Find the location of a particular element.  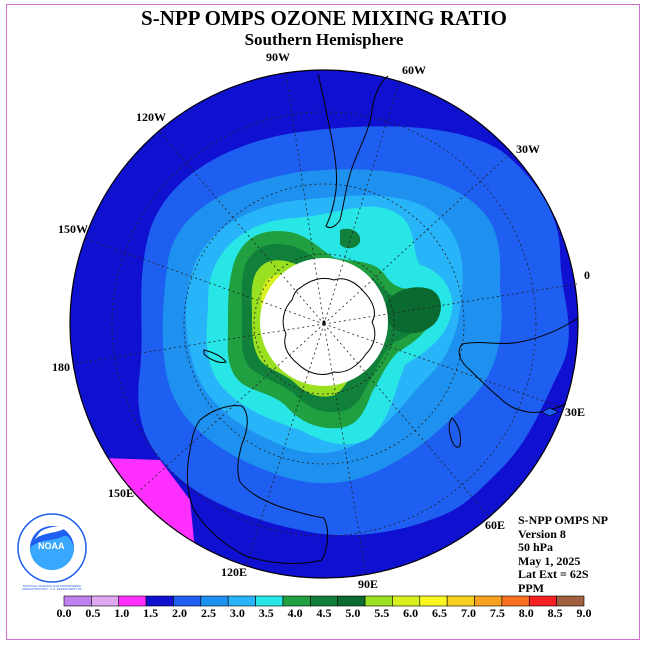

colorbar-label: 9.0 is located at coordinates (584, 613).